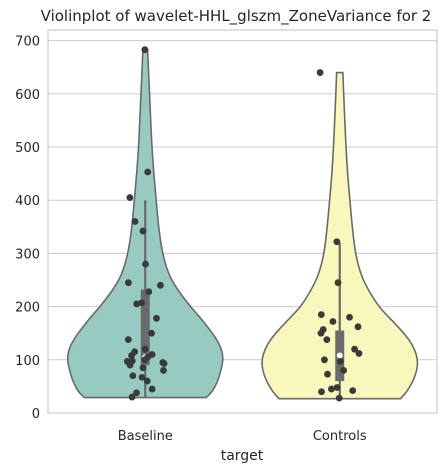  I want to click on x-tick-label: Baseline, so click(145, 436).